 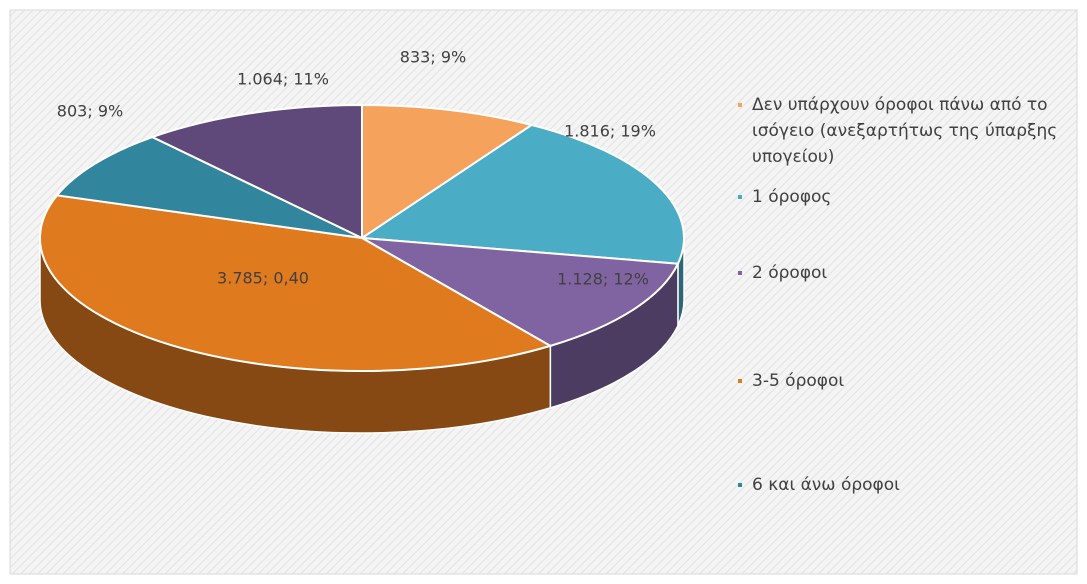 What do you see at coordinates (603, 279) in the screenshot?
I see `data-label: 1.128; 12%` at bounding box center [603, 279].